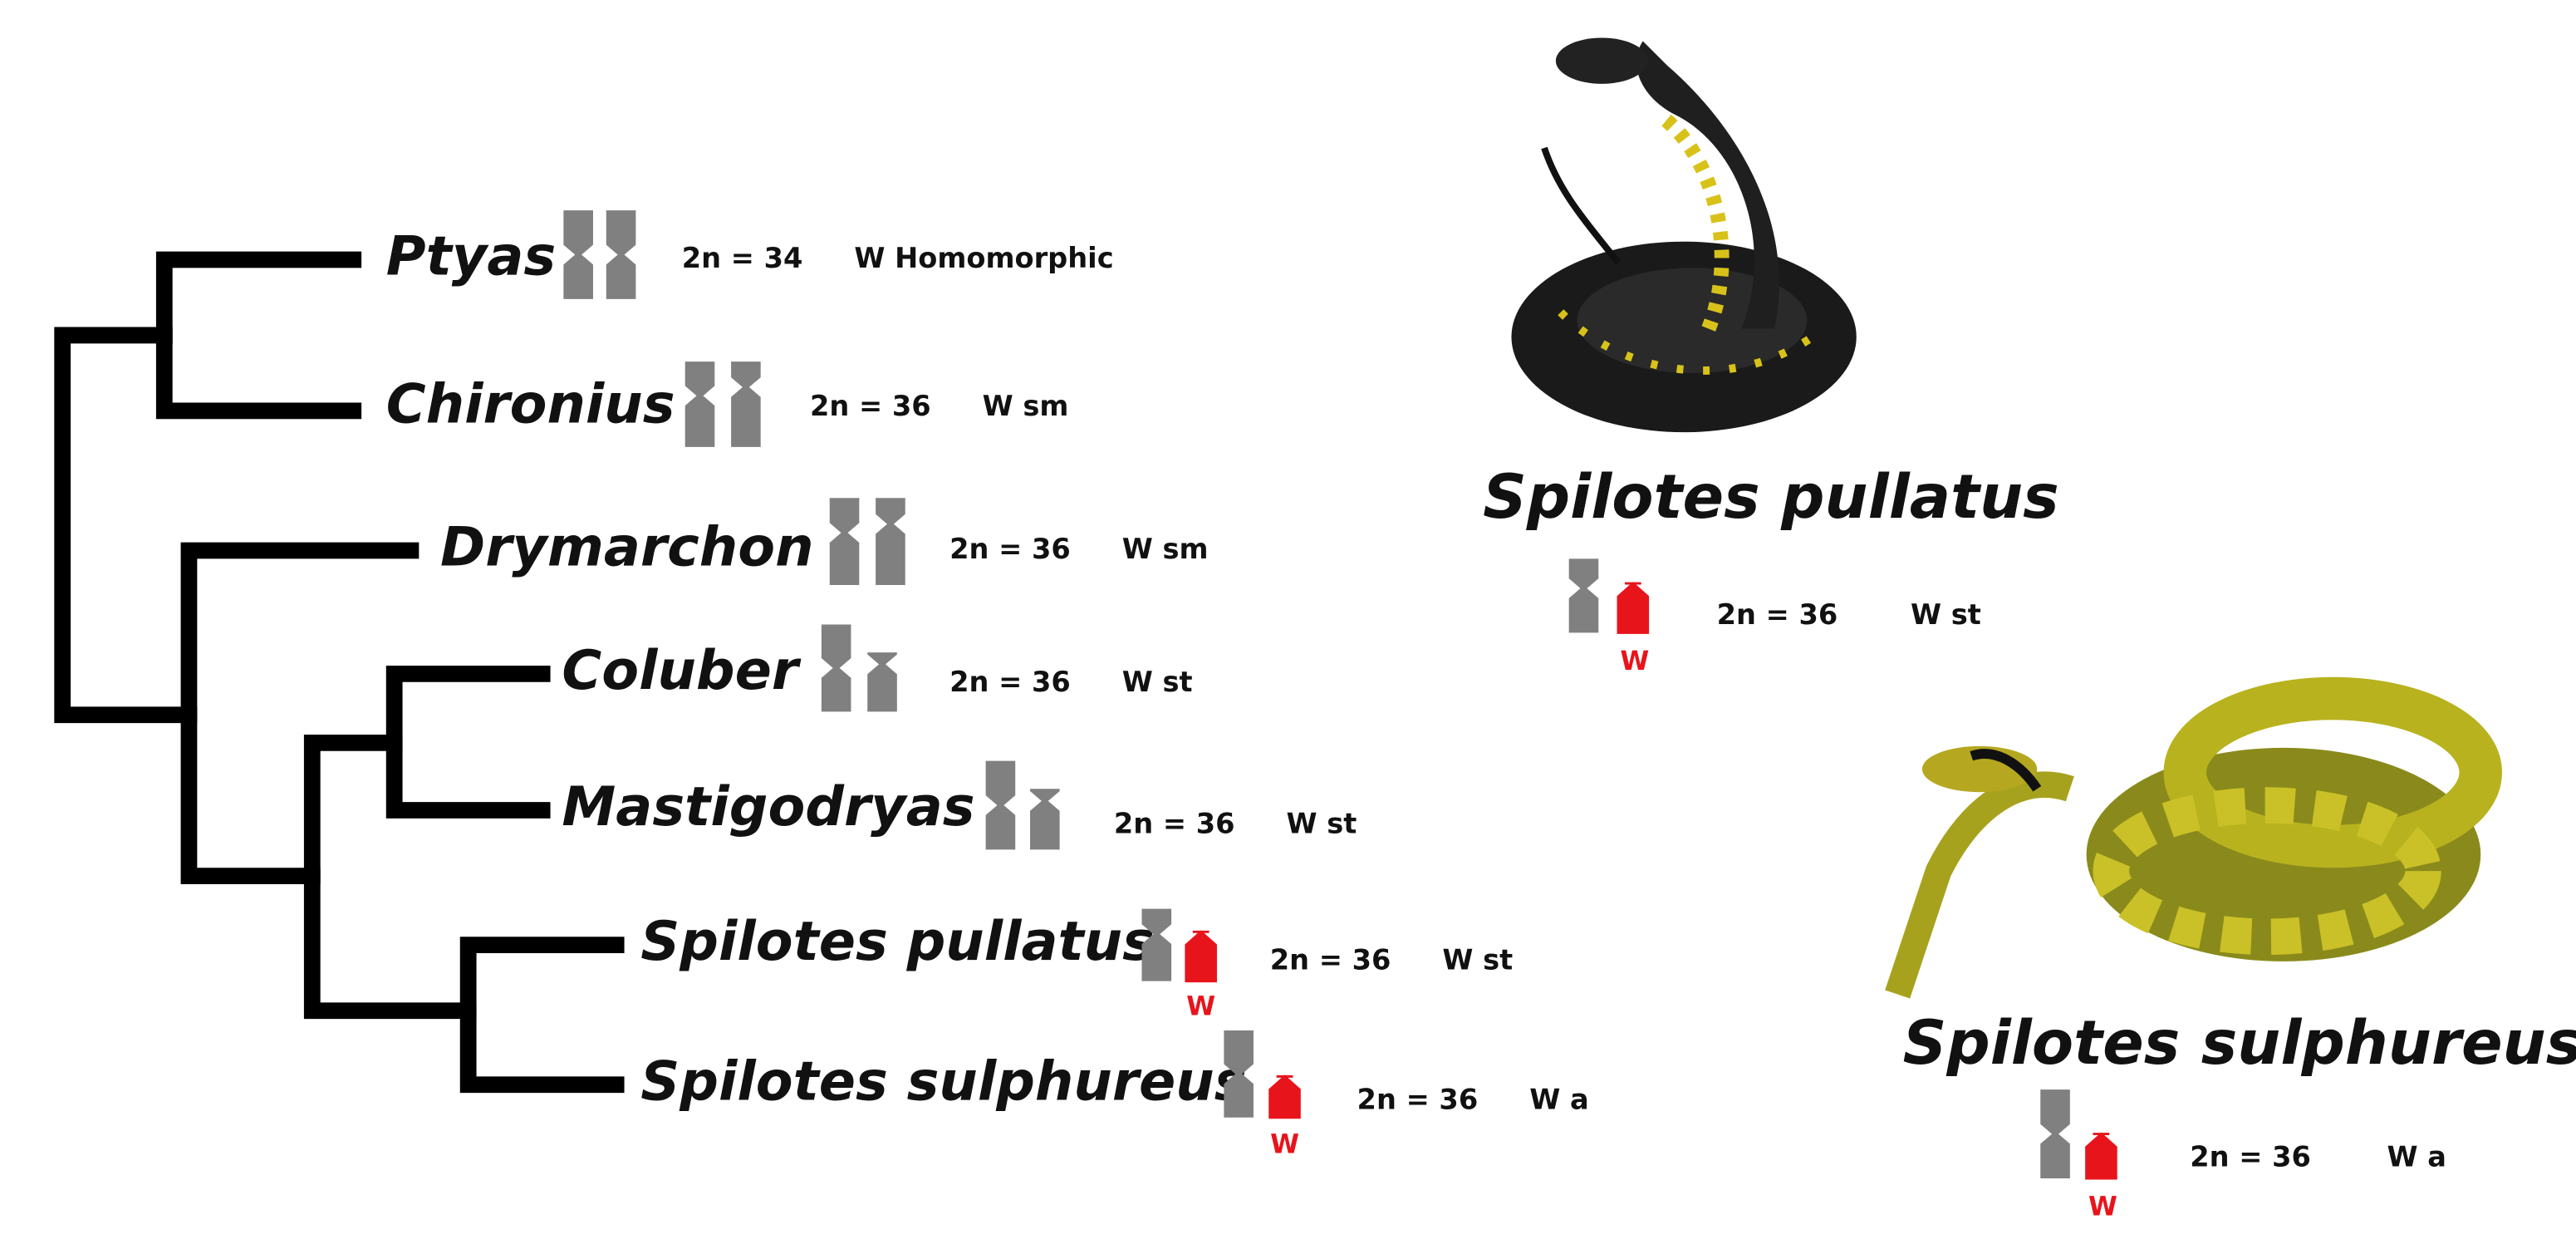 Image resolution: width=2576 pixels, height=1249 pixels. I want to click on snake-head, so click(1601, 60).